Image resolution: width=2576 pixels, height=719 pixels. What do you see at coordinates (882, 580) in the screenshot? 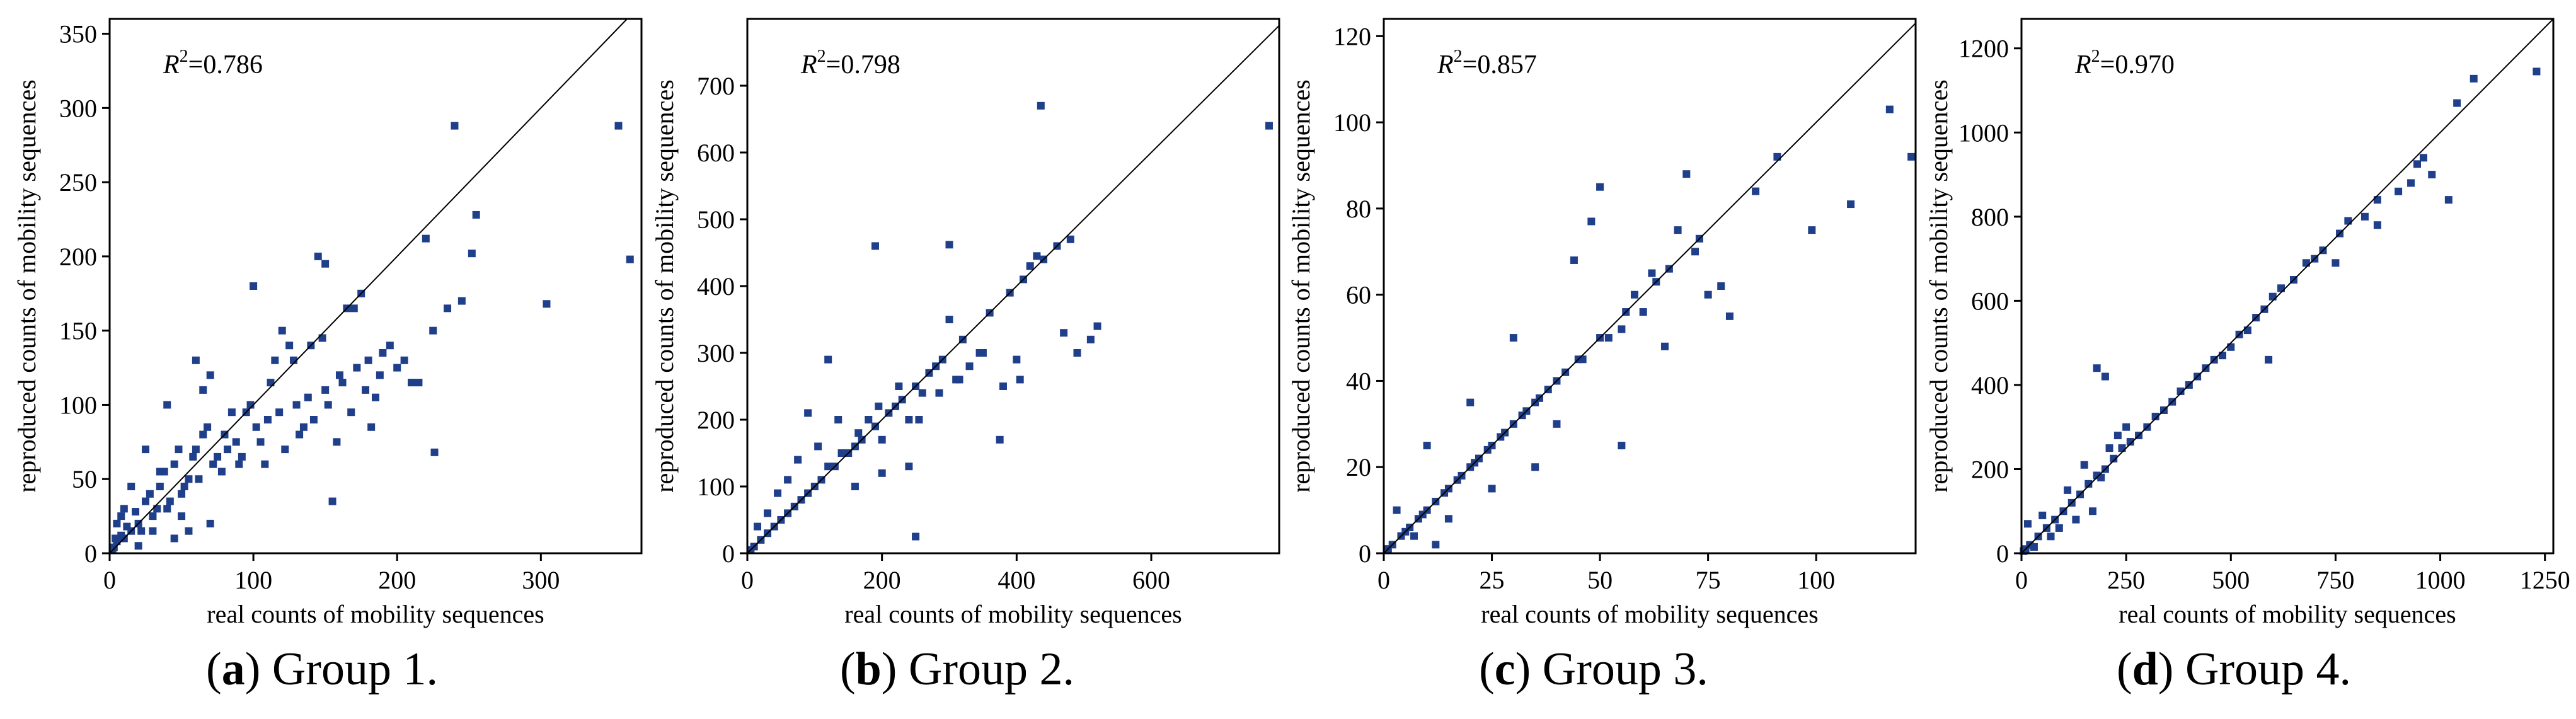
I see `x-tick-label: 200` at bounding box center [882, 580].